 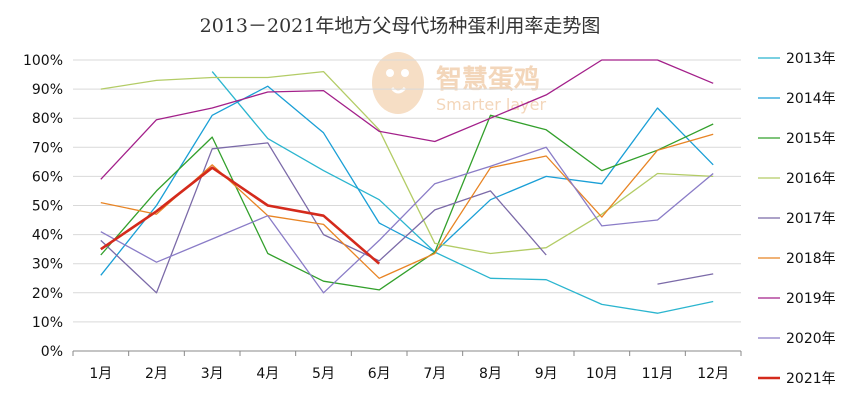 I want to click on y-axis-ticks: 0% 10% 20% 30% 40% 50% 60% 70% 80% 90% 100%, so click(x=43, y=206).